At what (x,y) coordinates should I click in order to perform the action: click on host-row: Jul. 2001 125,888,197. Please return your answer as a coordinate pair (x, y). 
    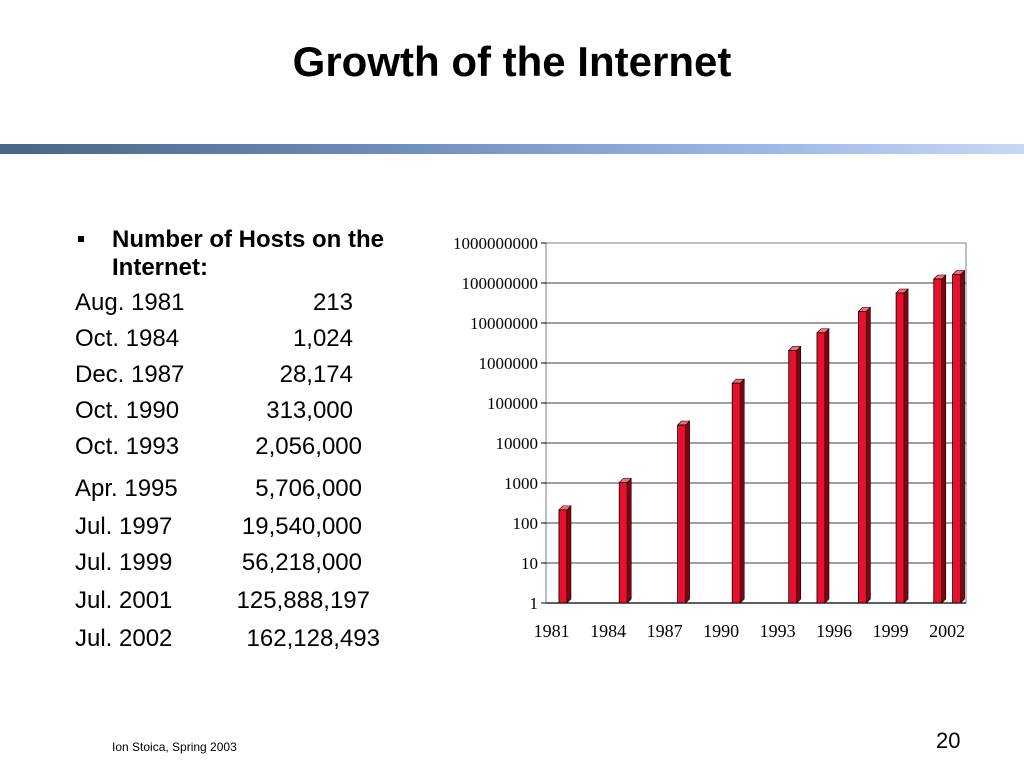
    Looking at the image, I should click on (235, 601).